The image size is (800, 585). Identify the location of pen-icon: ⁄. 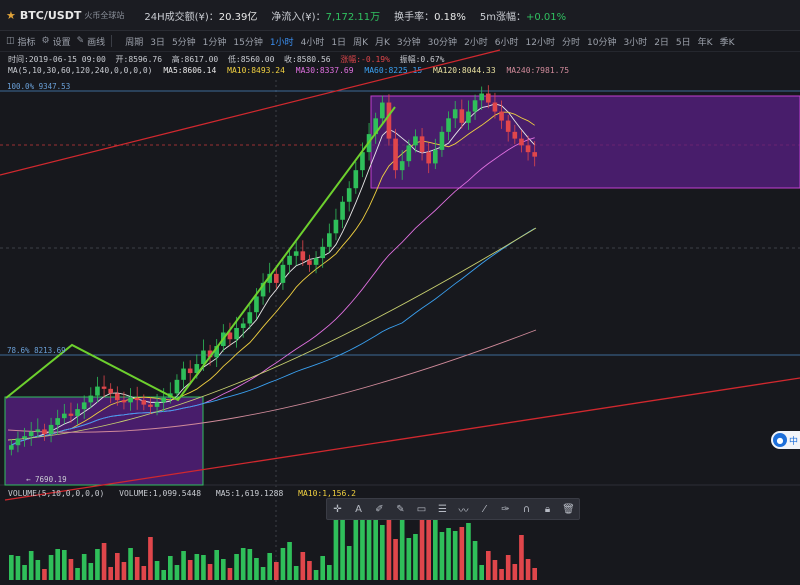
(484, 509).